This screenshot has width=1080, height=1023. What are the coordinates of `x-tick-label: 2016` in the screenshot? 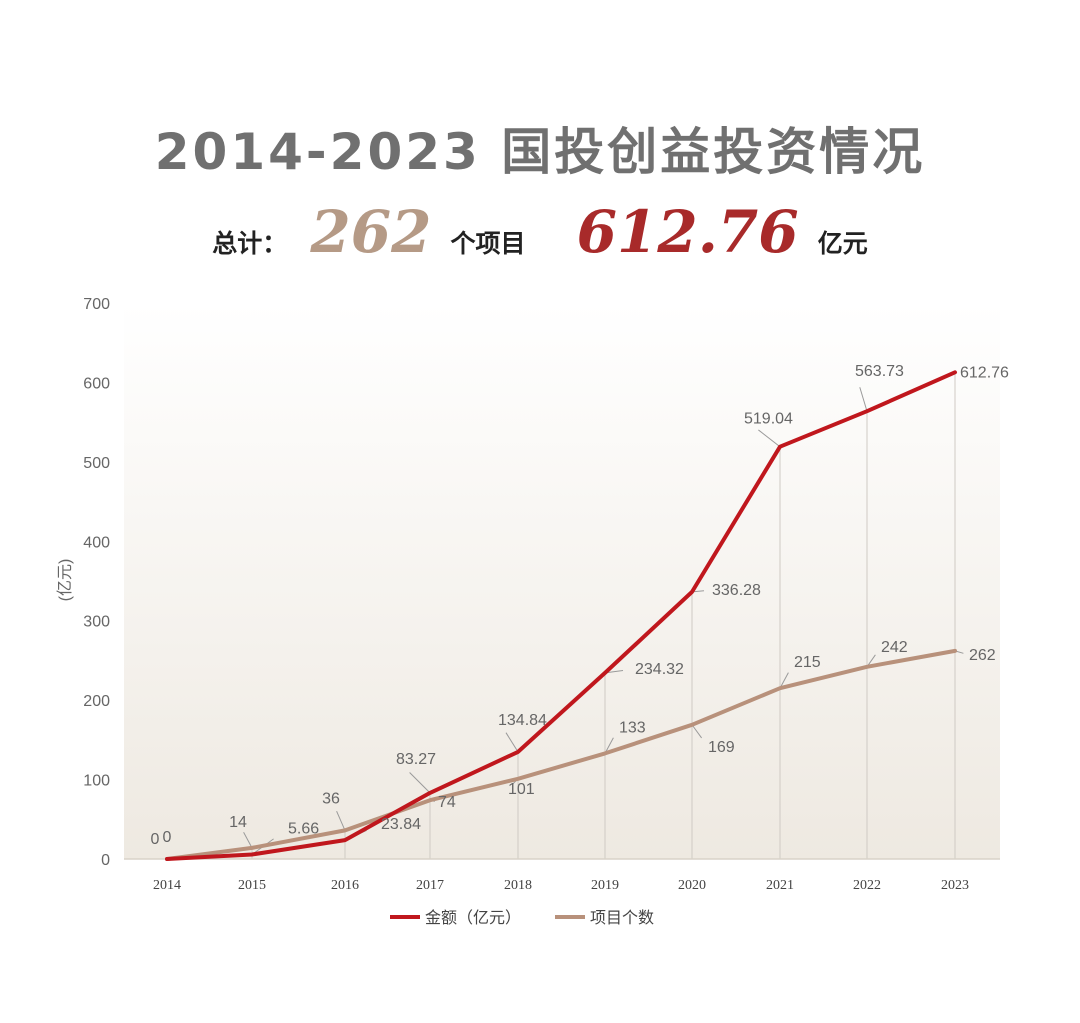 It's located at (345, 885).